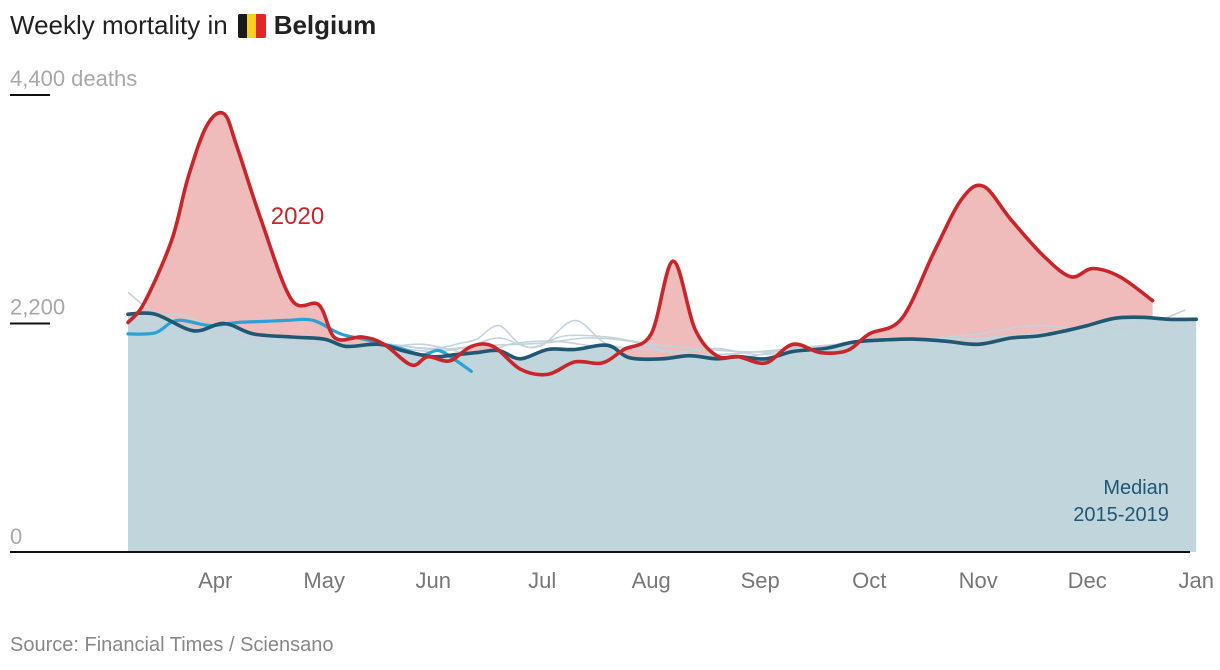 Image resolution: width=1220 pixels, height=670 pixels. Describe the element at coordinates (16, 536) in the screenshot. I see `y-tick-label: 0` at that location.